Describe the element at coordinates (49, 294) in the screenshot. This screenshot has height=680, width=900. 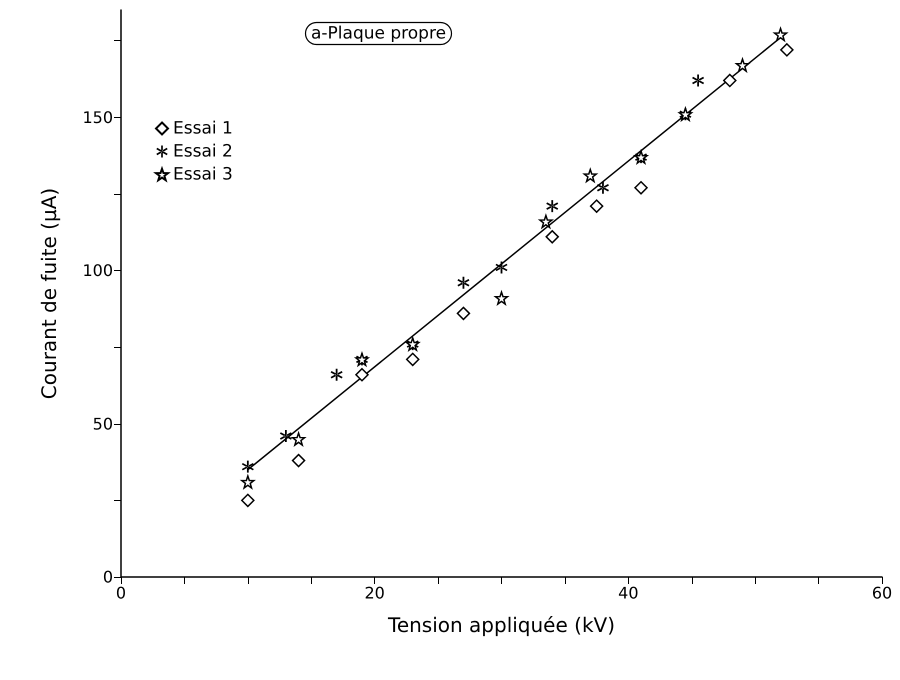
I see `y-axis-title: Courant de fuite (µA)` at that location.